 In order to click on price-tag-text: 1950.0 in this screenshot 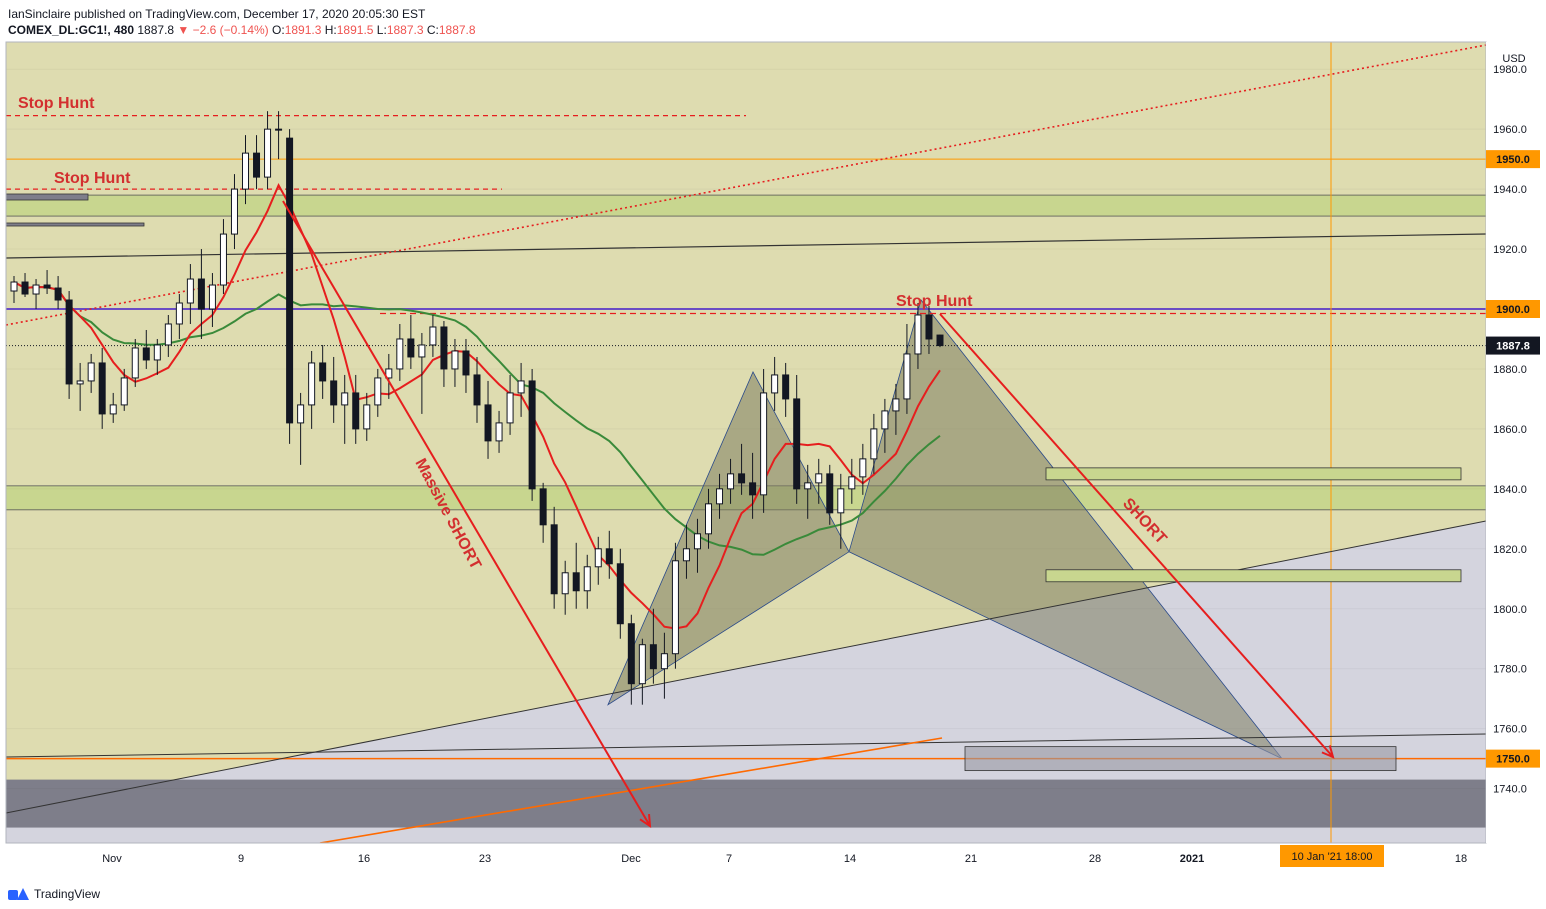, I will do `click(1513, 160)`.